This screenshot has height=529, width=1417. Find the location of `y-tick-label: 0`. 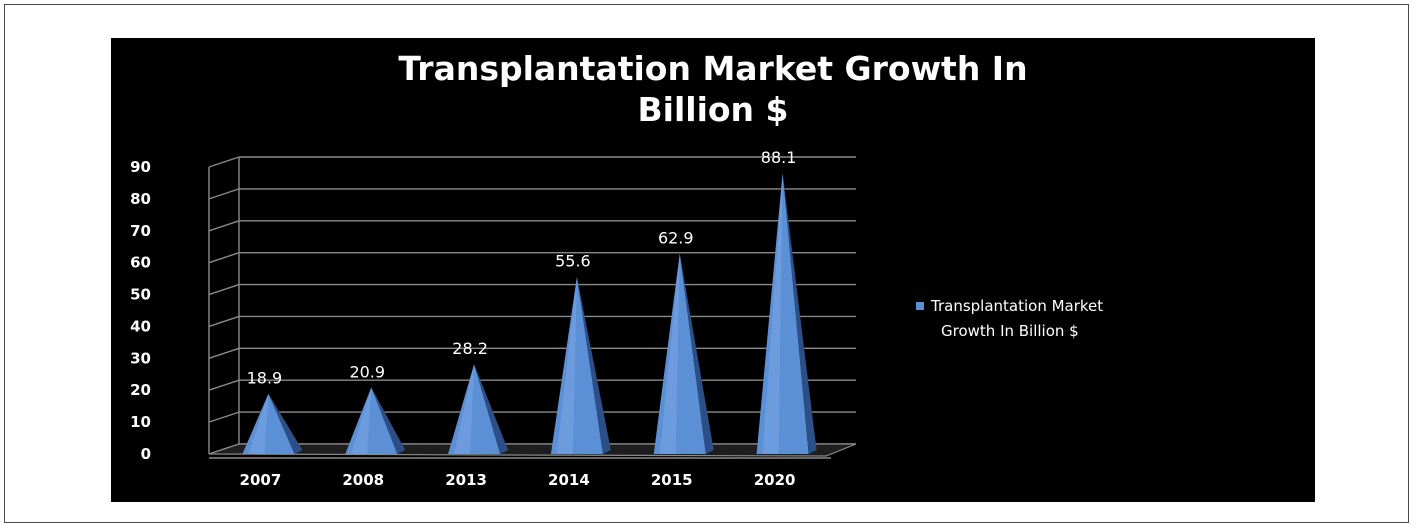

y-tick-label: 0 is located at coordinates (146, 454).